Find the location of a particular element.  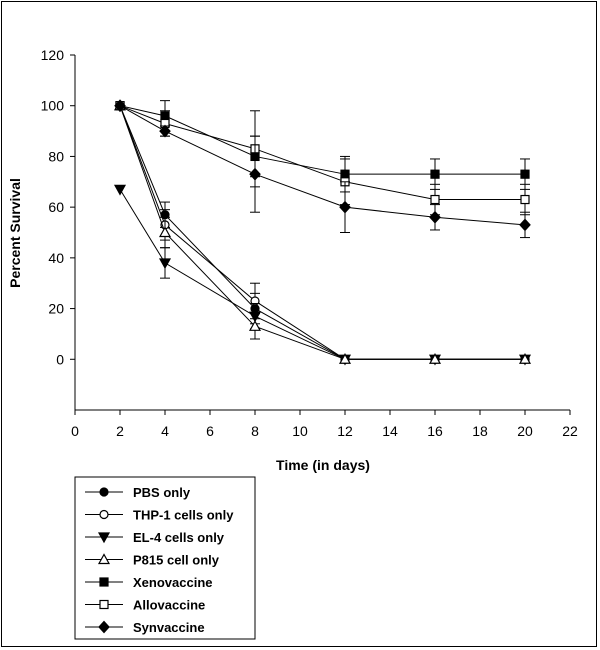

y-axis-title: Percent Survival is located at coordinates (15, 233).